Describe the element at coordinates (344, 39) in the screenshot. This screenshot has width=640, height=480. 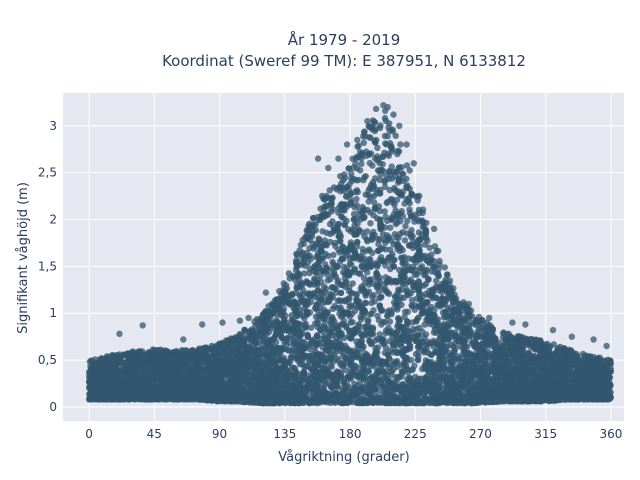
I see `chart-title-line-1: År 1979 - 2019` at that location.